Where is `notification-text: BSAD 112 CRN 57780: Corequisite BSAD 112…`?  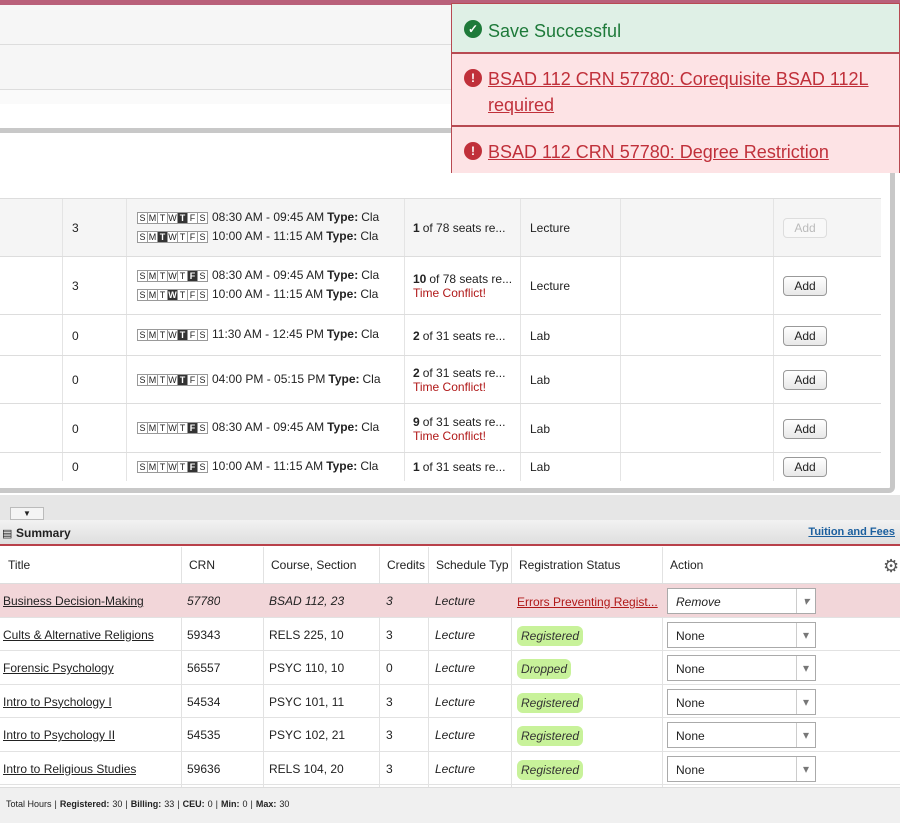
notification-text: BSAD 112 CRN 57780: Corequisite BSAD 112… is located at coordinates (678, 92).